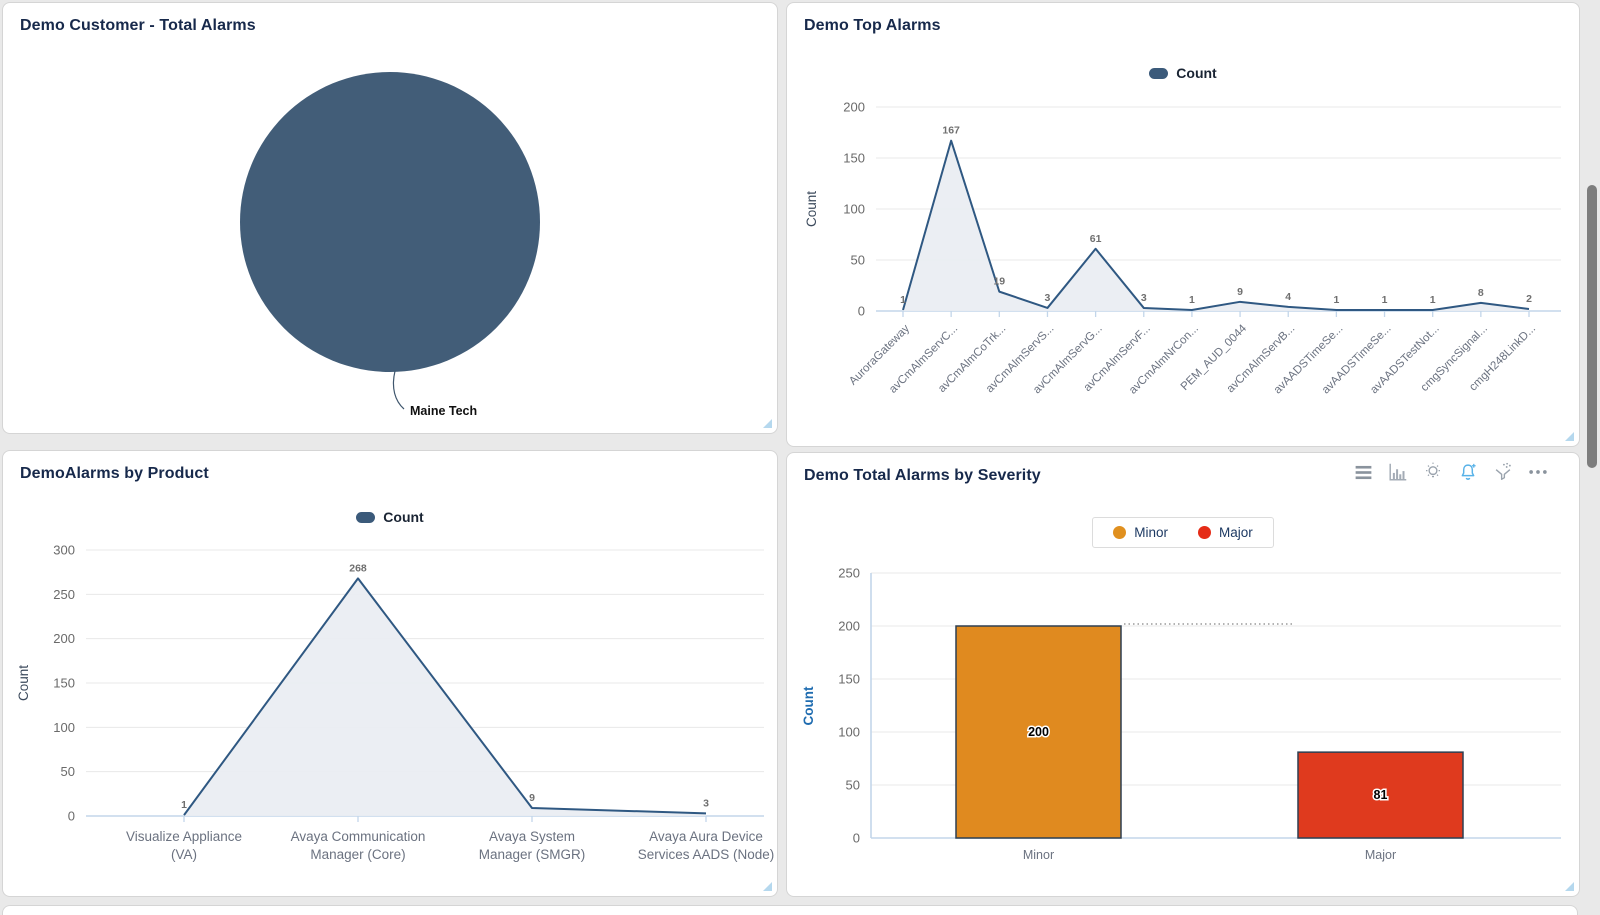 The width and height of the screenshot is (1600, 915). Describe the element at coordinates (1450, 472) in the screenshot. I see `chart-toolbar` at that location.